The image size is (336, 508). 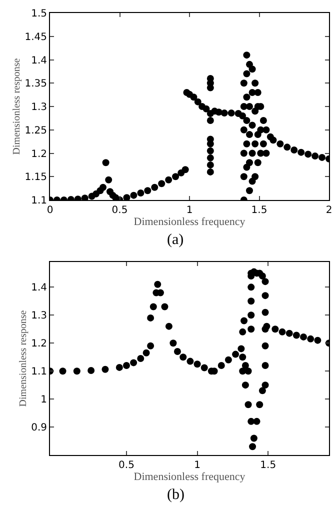 What do you see at coordinates (39, 14) in the screenshot?
I see `y-tick-label: 1.5` at bounding box center [39, 14].